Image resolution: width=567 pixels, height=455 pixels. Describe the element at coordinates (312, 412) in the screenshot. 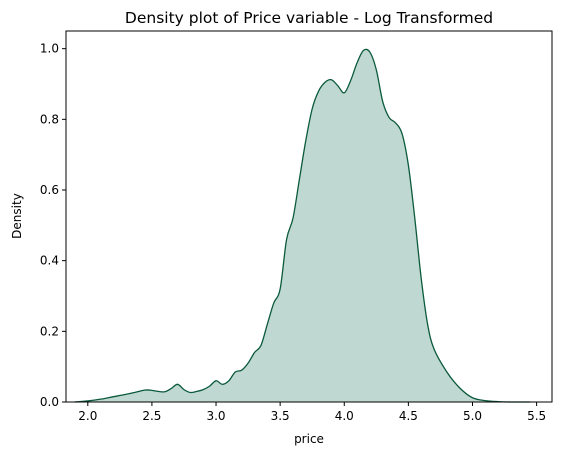

I see `x-axis: 2.0 2.5 3.0 3.5 4.0 4.5 5.0 5.5` at that location.